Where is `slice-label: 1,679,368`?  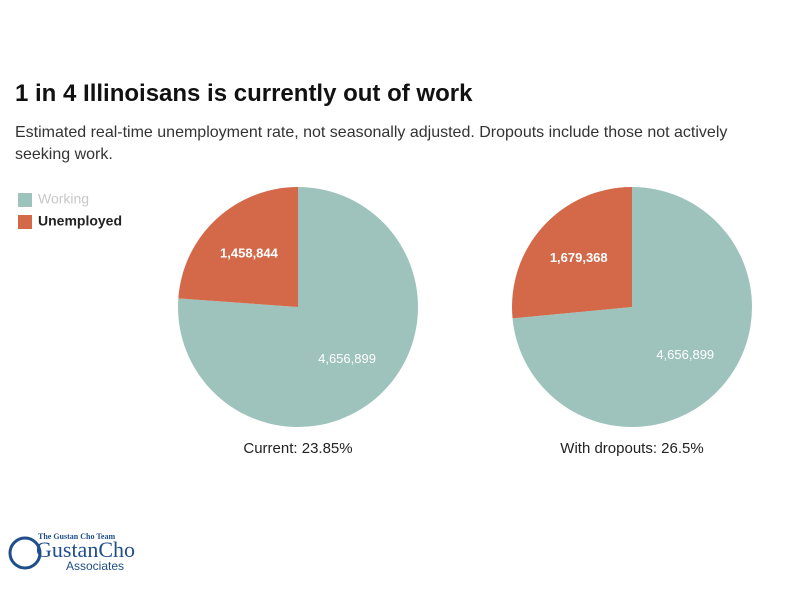 slice-label: 1,679,368 is located at coordinates (579, 257).